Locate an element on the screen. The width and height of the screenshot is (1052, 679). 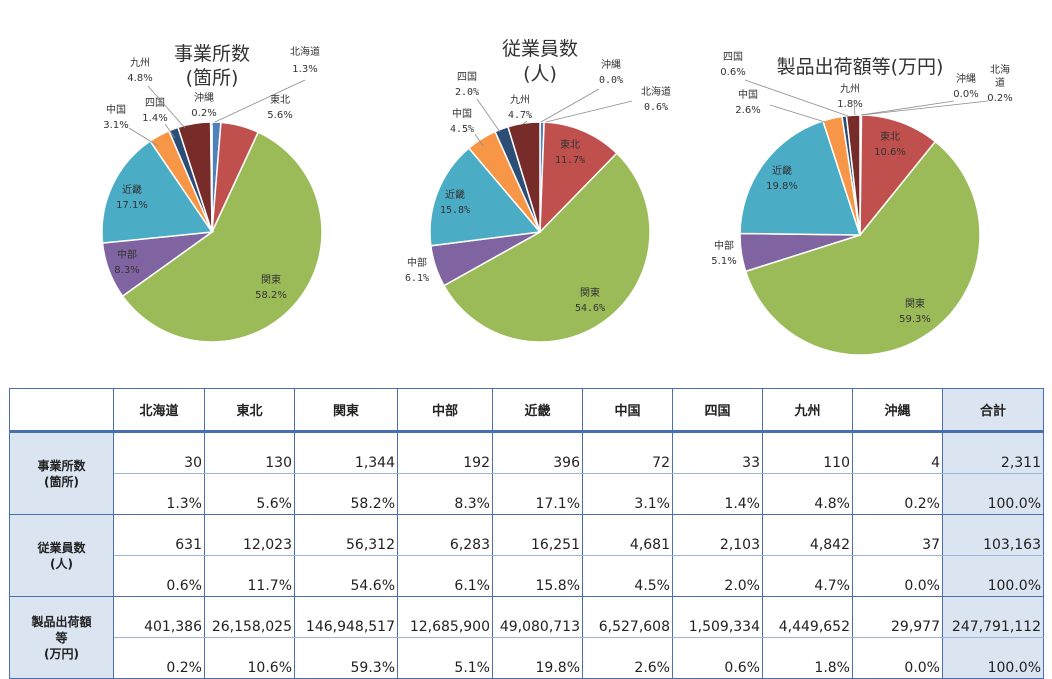
value-cell: 4 is located at coordinates (897, 452).